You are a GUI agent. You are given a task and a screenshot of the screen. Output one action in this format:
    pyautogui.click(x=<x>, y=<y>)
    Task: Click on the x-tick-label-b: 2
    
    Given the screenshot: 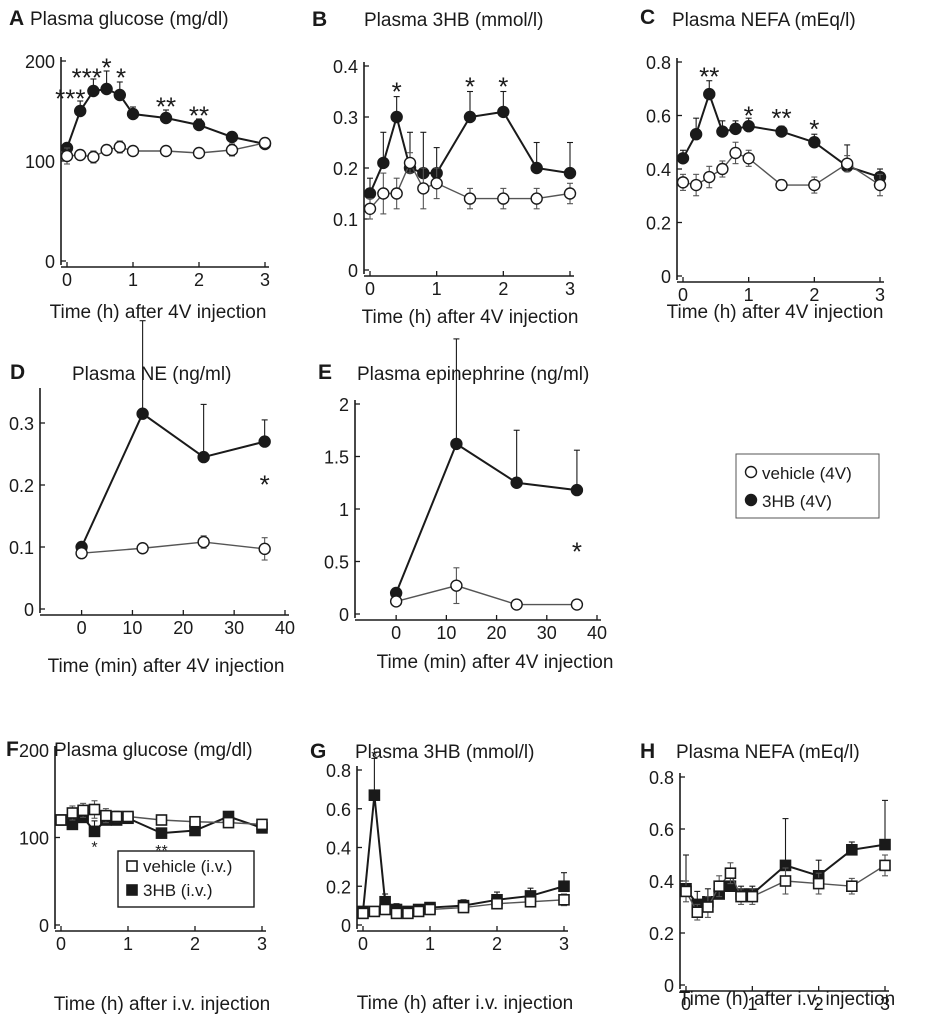 What is the action you would take?
    pyautogui.click(x=503, y=289)
    